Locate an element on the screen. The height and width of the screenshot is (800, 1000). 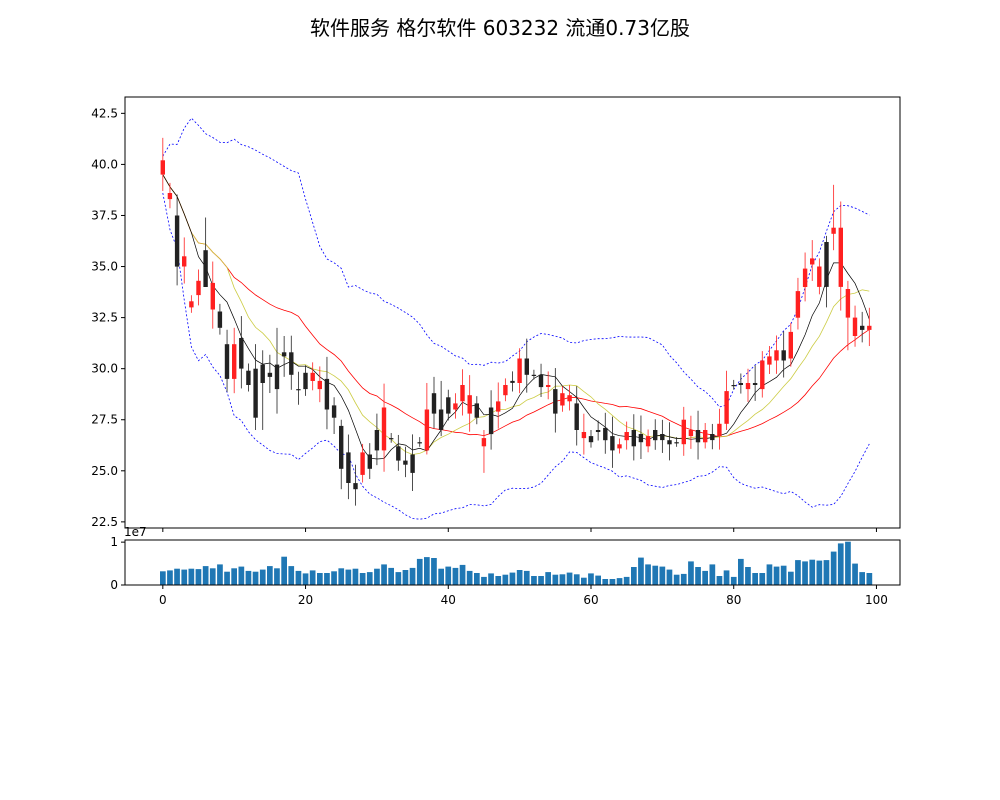
volume-bars is located at coordinates (516, 563).